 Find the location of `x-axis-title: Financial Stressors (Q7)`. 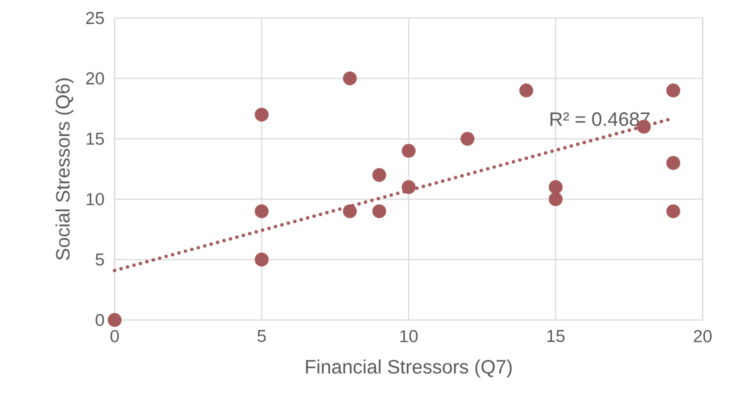

x-axis-title: Financial Stressors (Q7) is located at coordinates (409, 368).